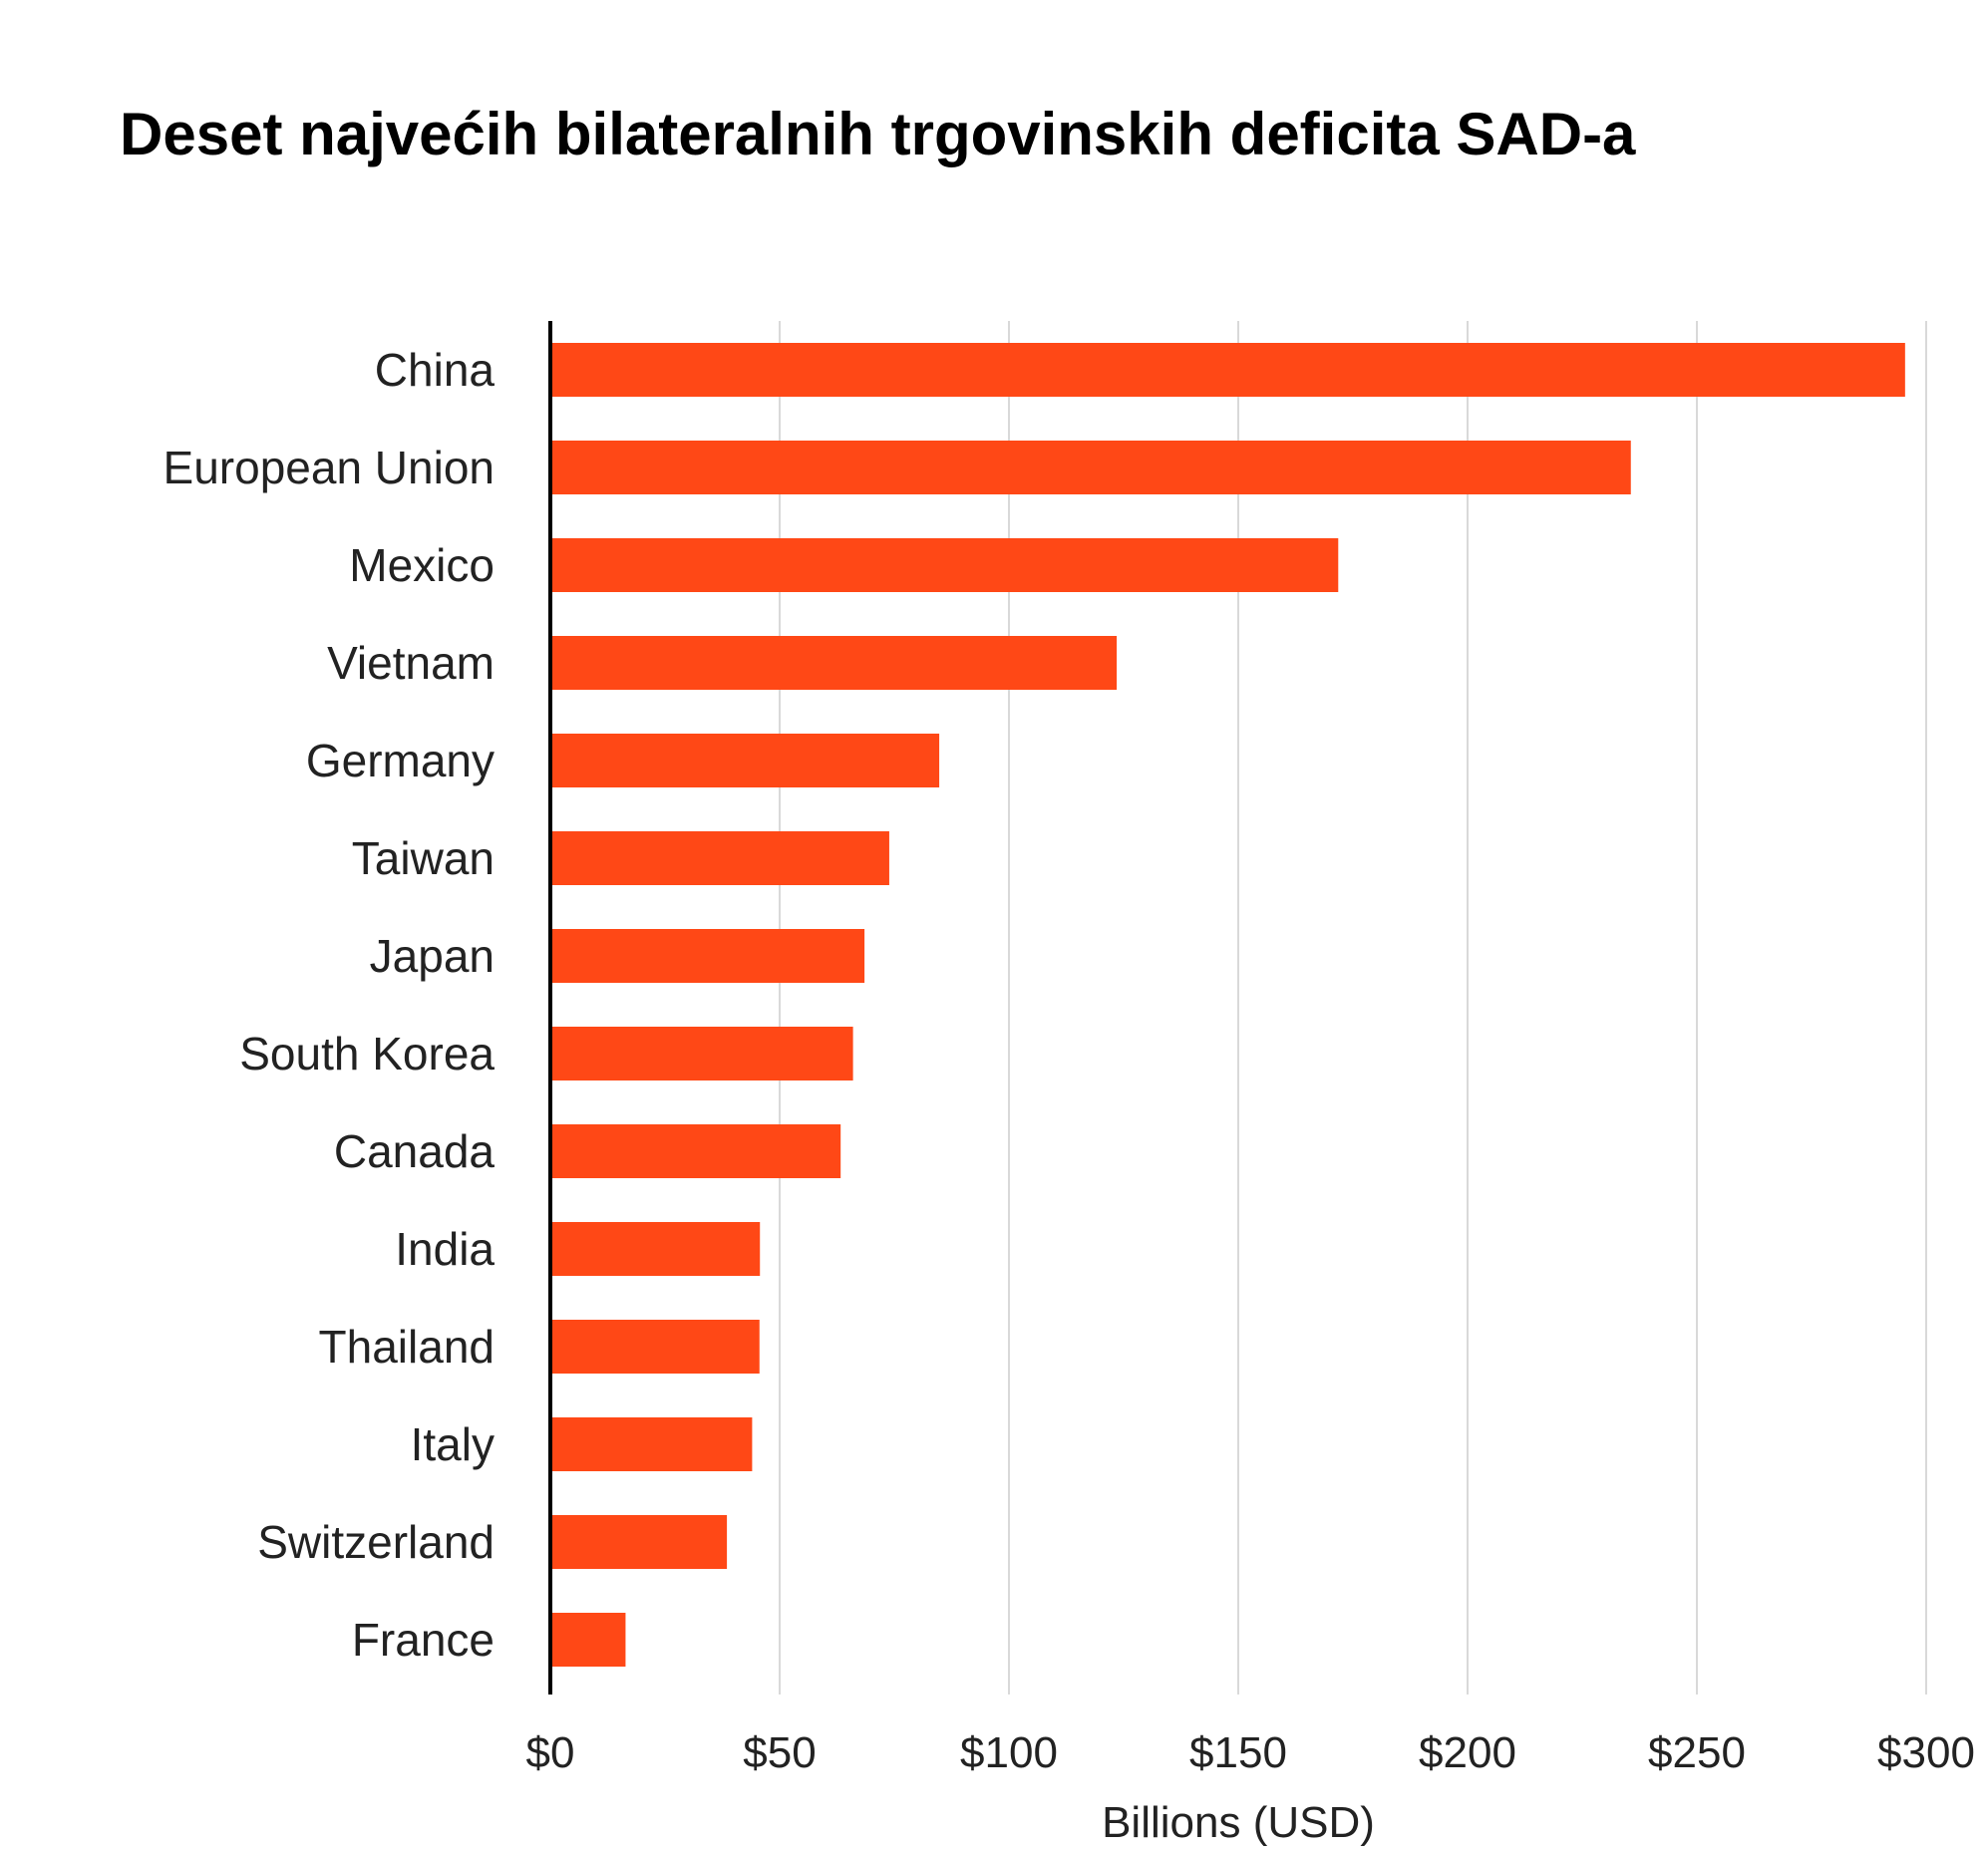  Describe the element at coordinates (453, 1444) in the screenshot. I see `category-label: Italy` at that location.